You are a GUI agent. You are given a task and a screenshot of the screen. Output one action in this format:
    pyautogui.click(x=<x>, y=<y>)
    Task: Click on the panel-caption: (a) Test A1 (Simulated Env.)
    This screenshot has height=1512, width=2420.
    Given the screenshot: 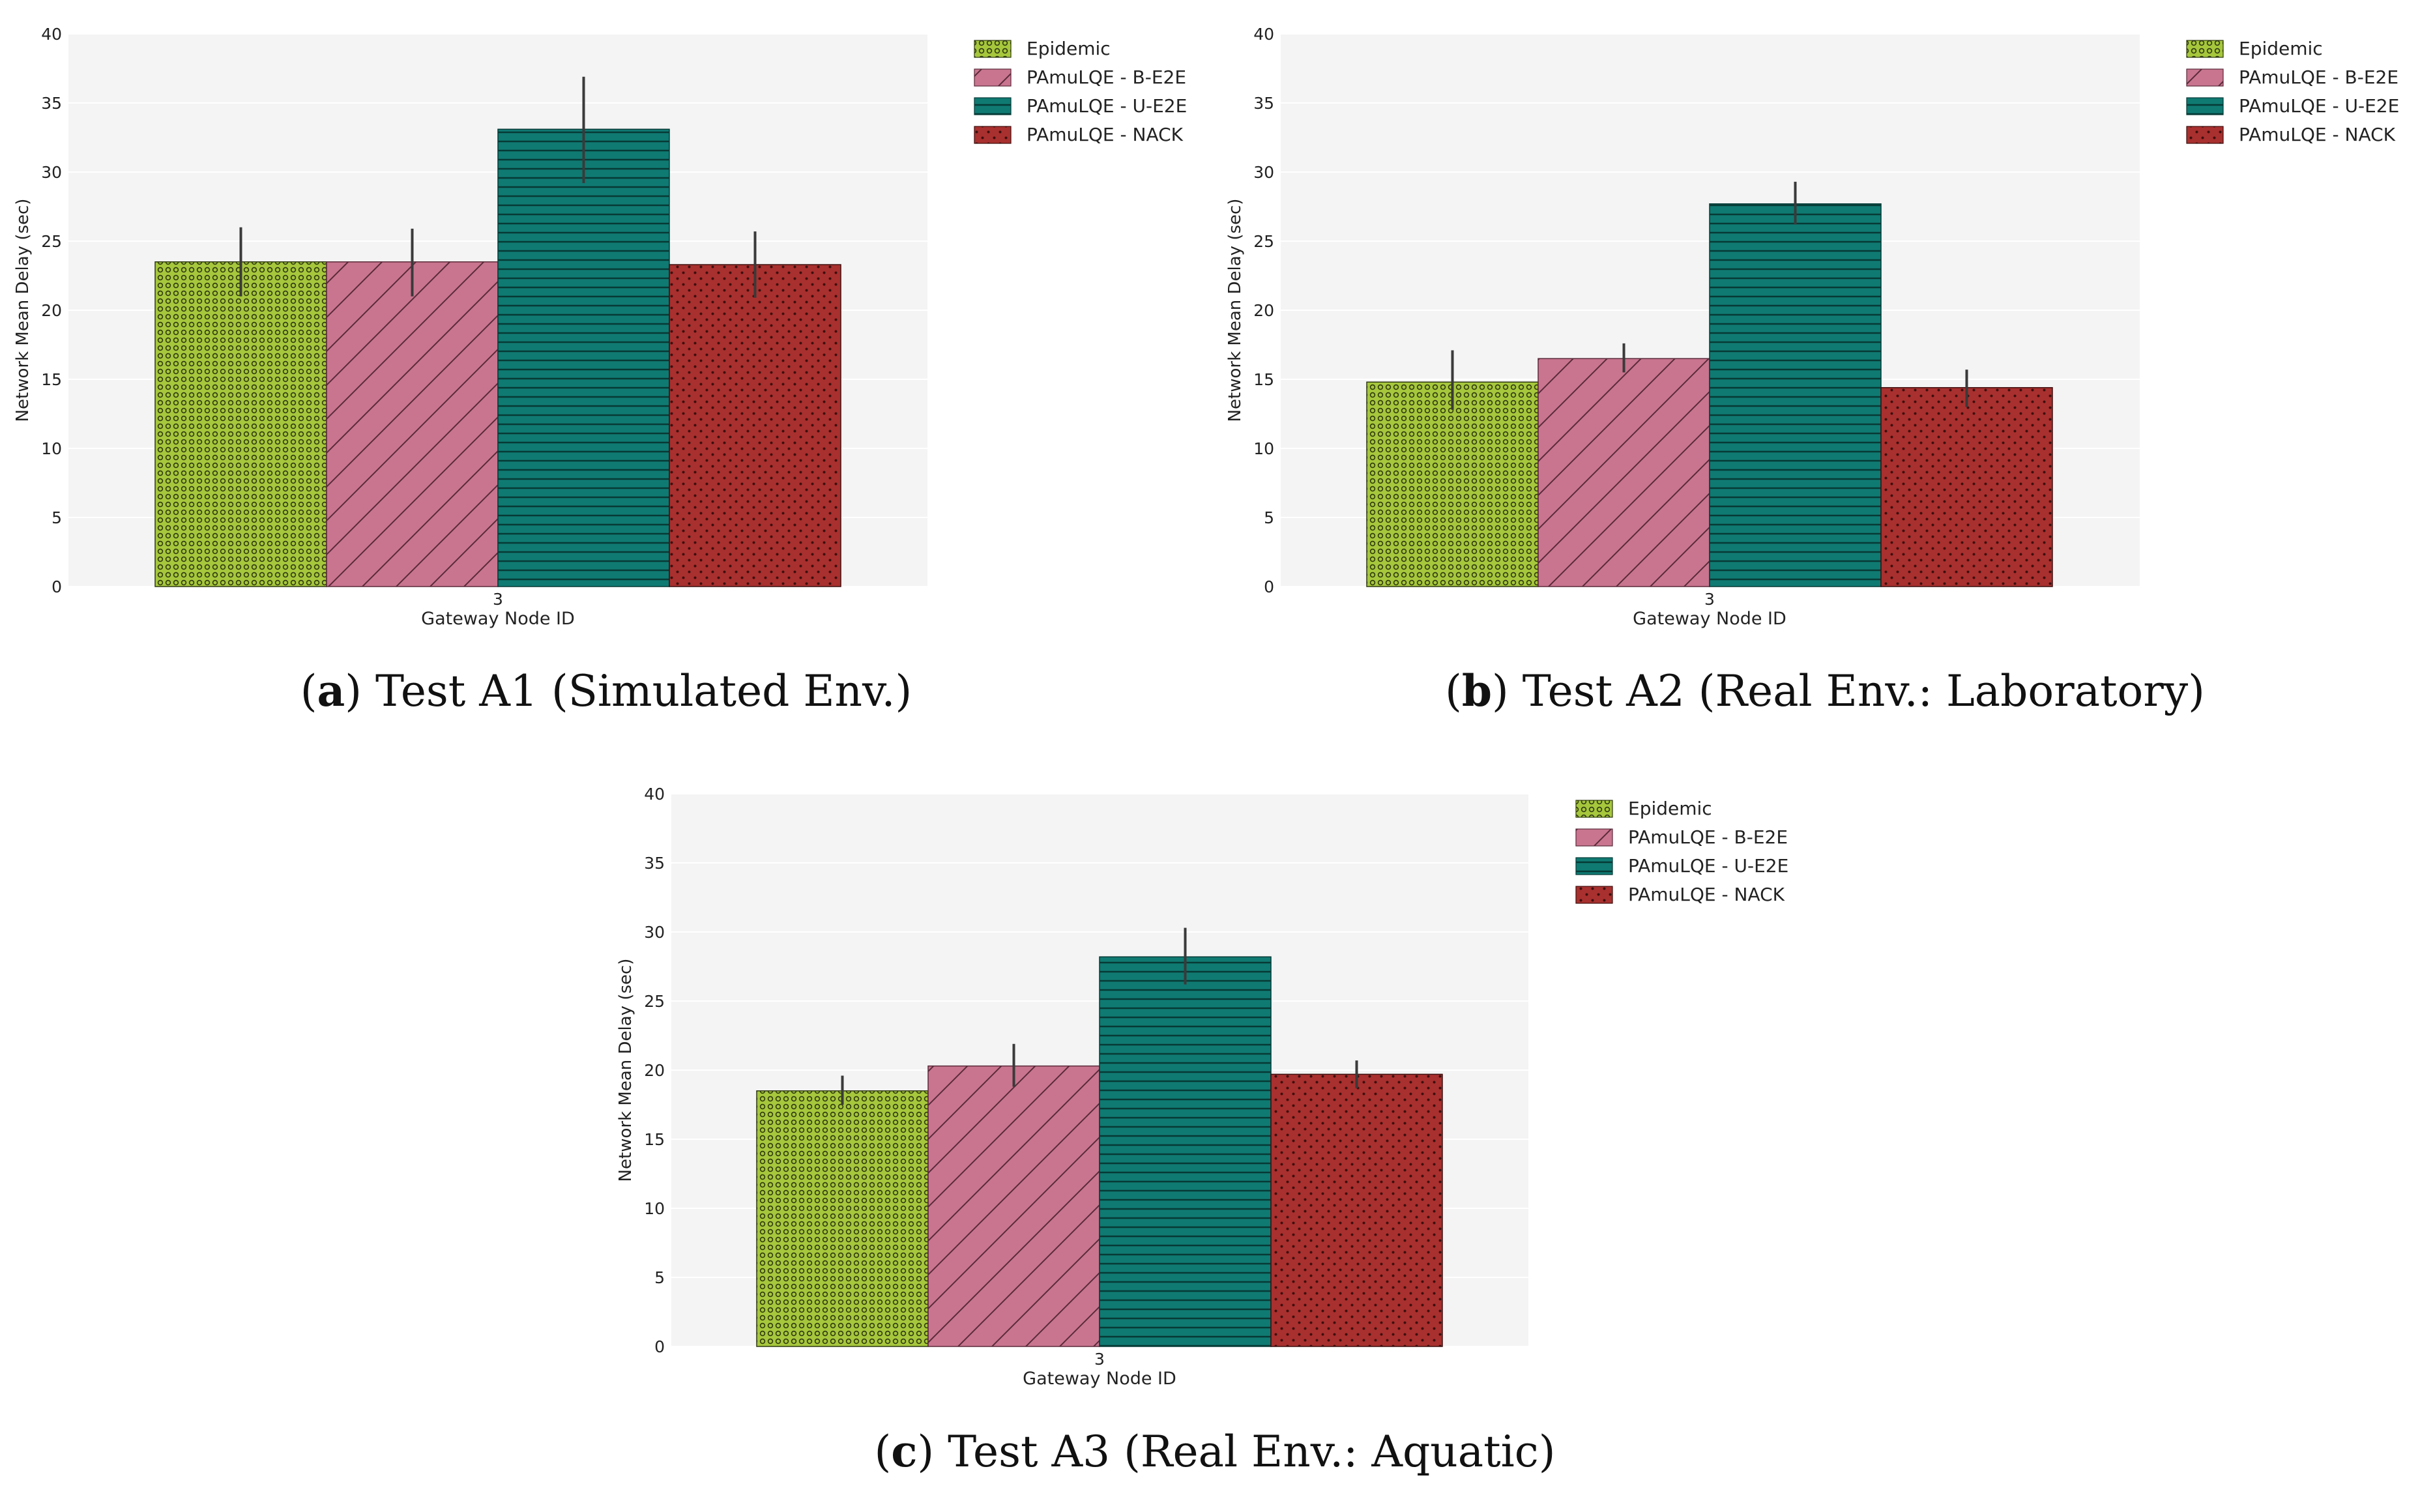 What is the action you would take?
    pyautogui.click(x=606, y=690)
    